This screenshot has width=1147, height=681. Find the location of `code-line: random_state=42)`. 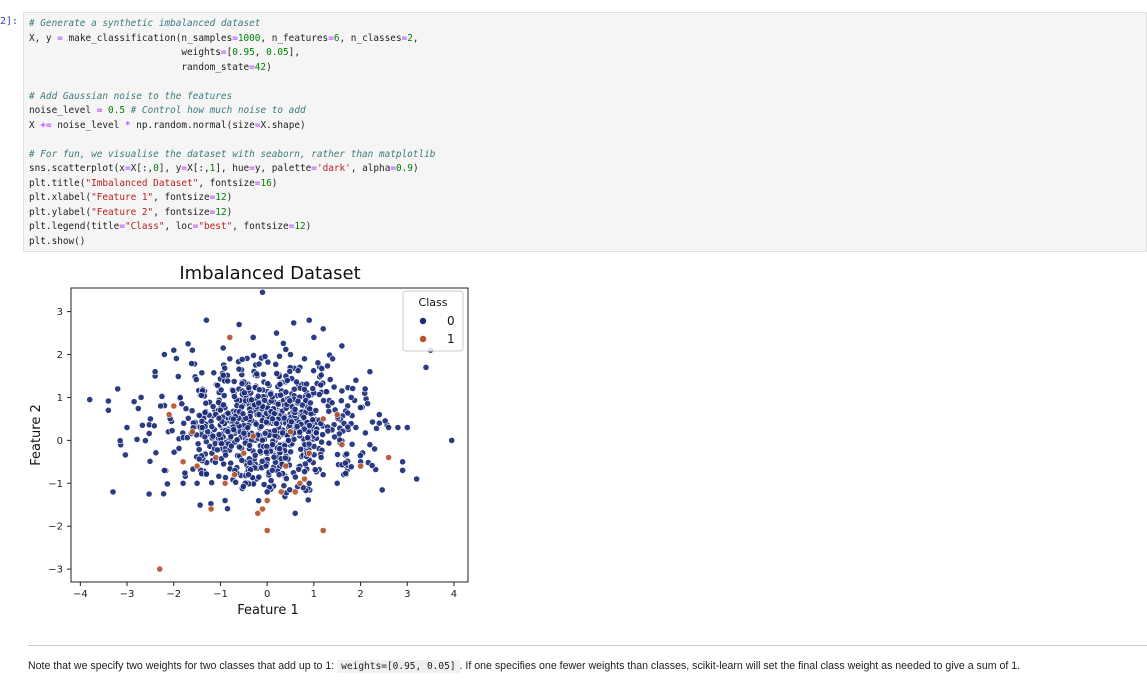

code-line: random_state=42) is located at coordinates (150, 67).